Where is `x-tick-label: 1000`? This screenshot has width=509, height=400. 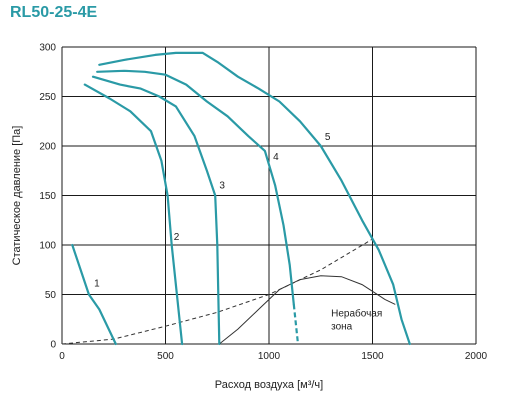
x-tick-label: 1000 is located at coordinates (269, 356).